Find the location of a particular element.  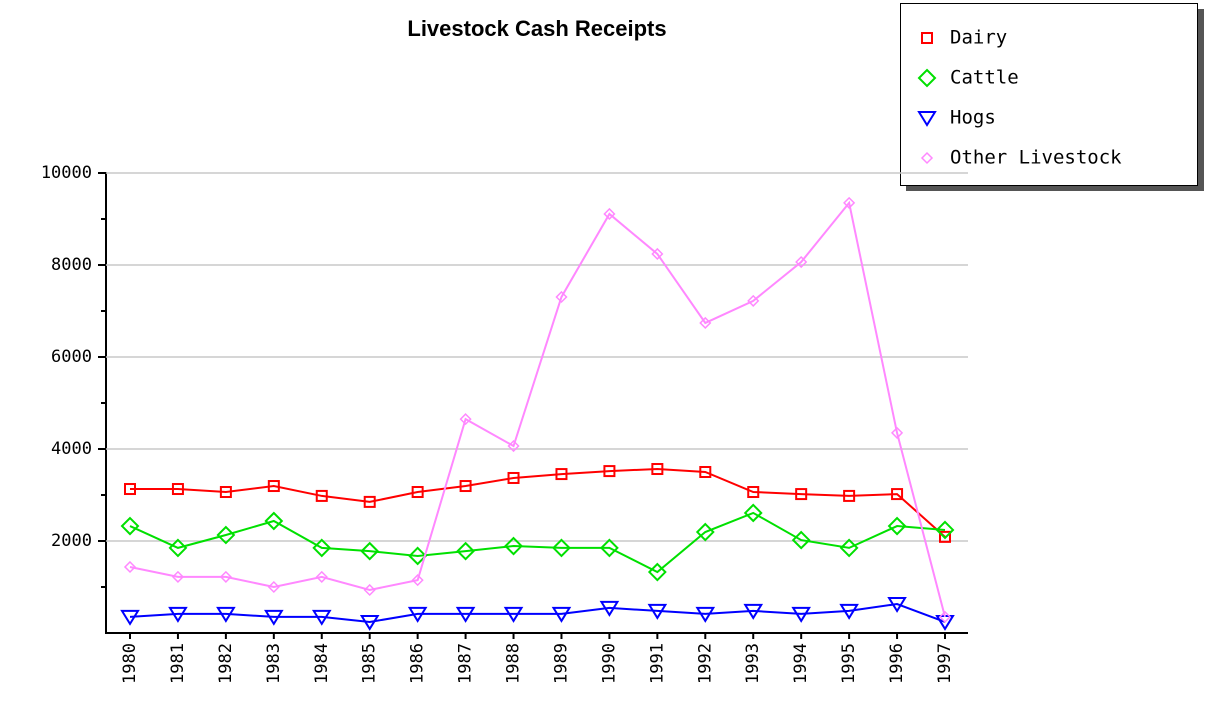

x-tick-label: 1987 is located at coordinates (466, 663).